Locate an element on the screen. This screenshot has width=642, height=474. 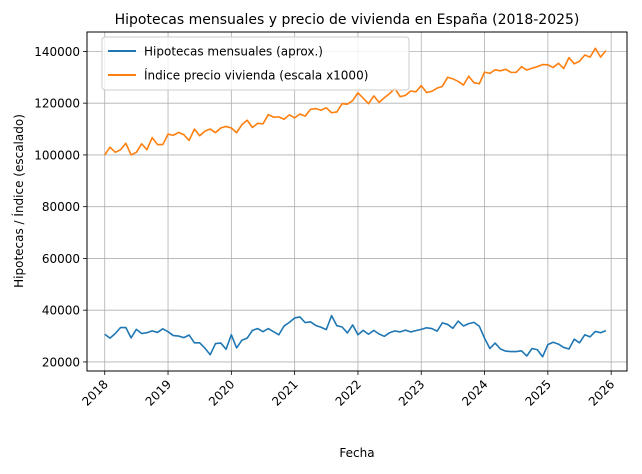
legend-label-indice: Índice precio vivienda (escala x1000) is located at coordinates (256, 75).